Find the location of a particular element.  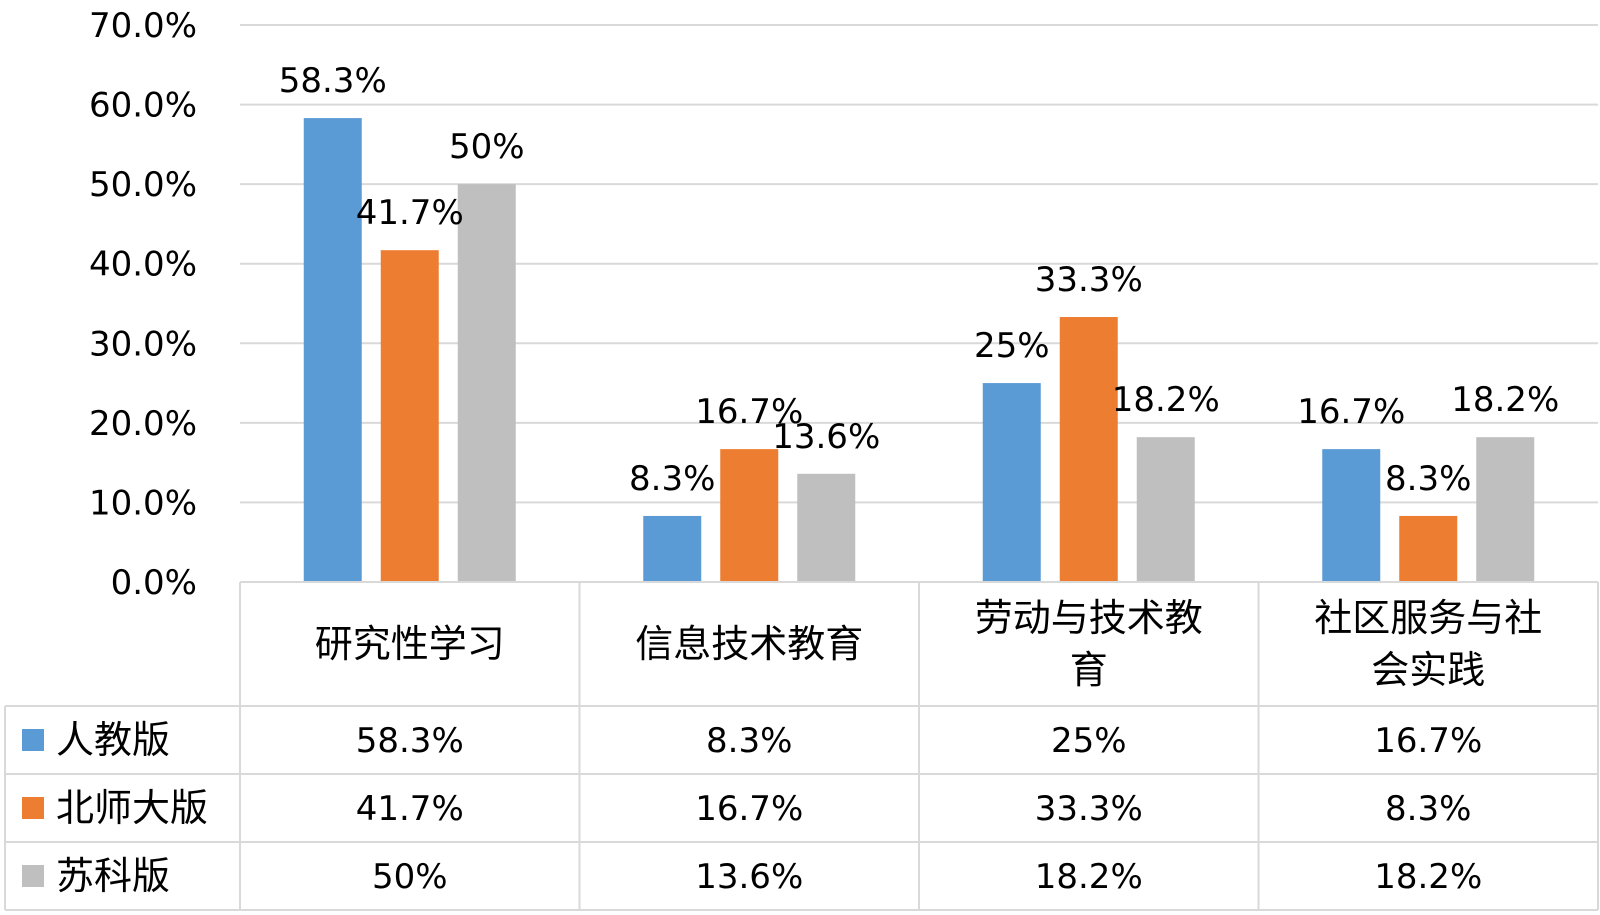

data-label: 25% is located at coordinates (1012, 346).